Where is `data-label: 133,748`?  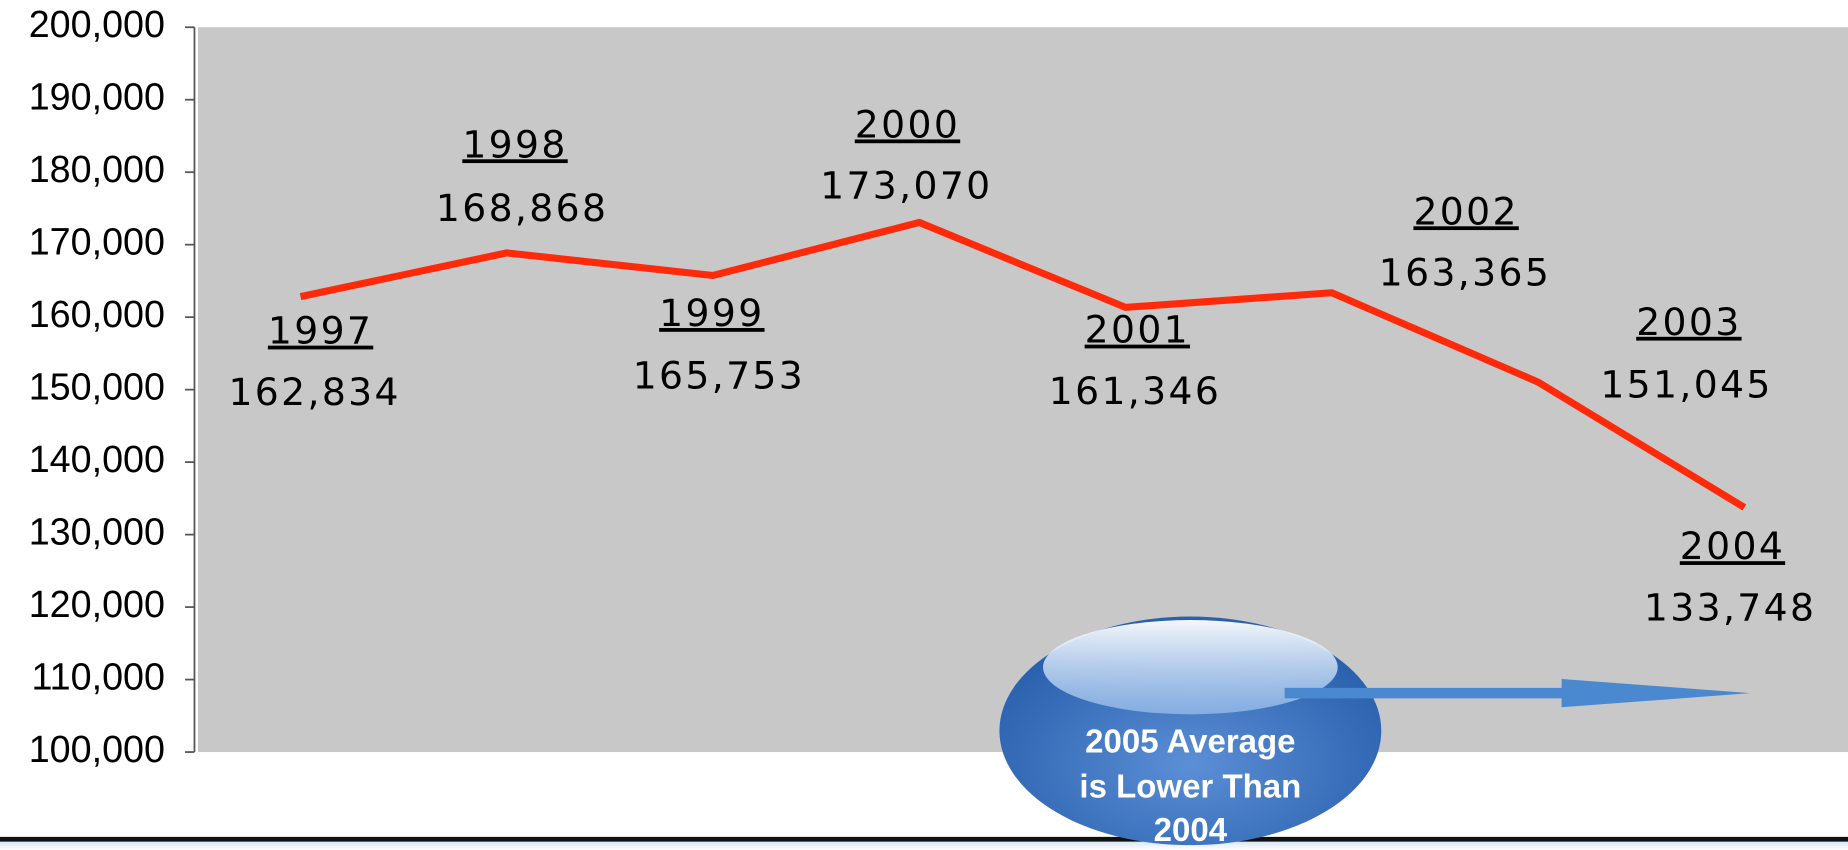 data-label: 133,748 is located at coordinates (1730, 607).